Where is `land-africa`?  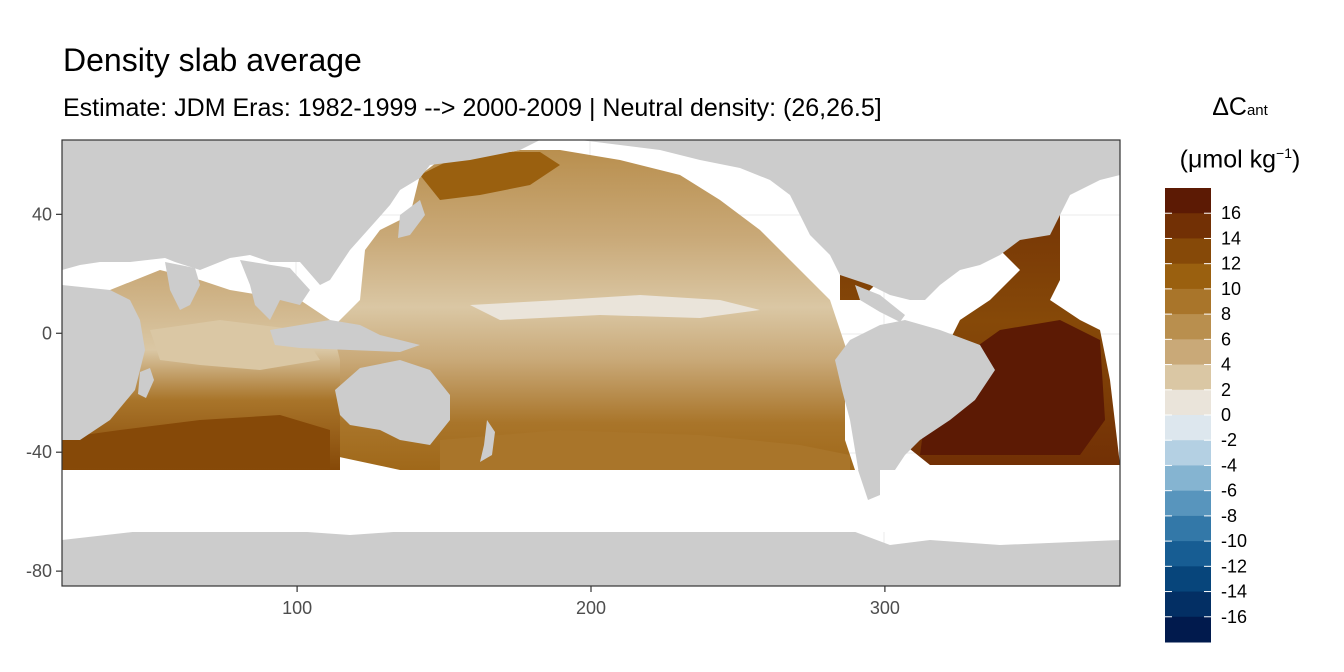
land-africa is located at coordinates (103, 362).